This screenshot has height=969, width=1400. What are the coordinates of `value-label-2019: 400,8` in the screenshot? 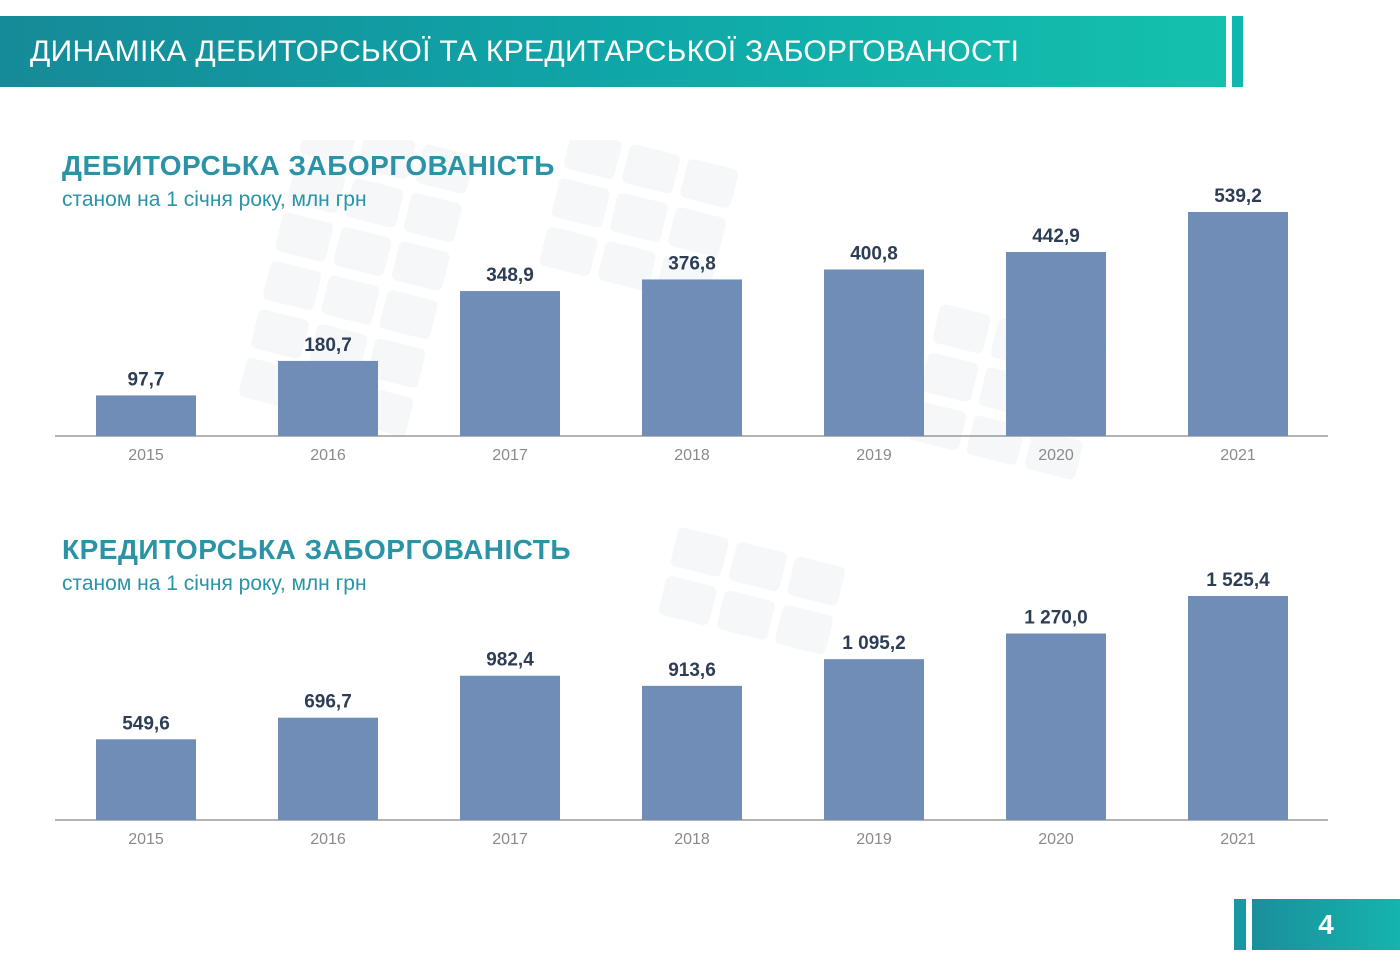 It's located at (874, 253).